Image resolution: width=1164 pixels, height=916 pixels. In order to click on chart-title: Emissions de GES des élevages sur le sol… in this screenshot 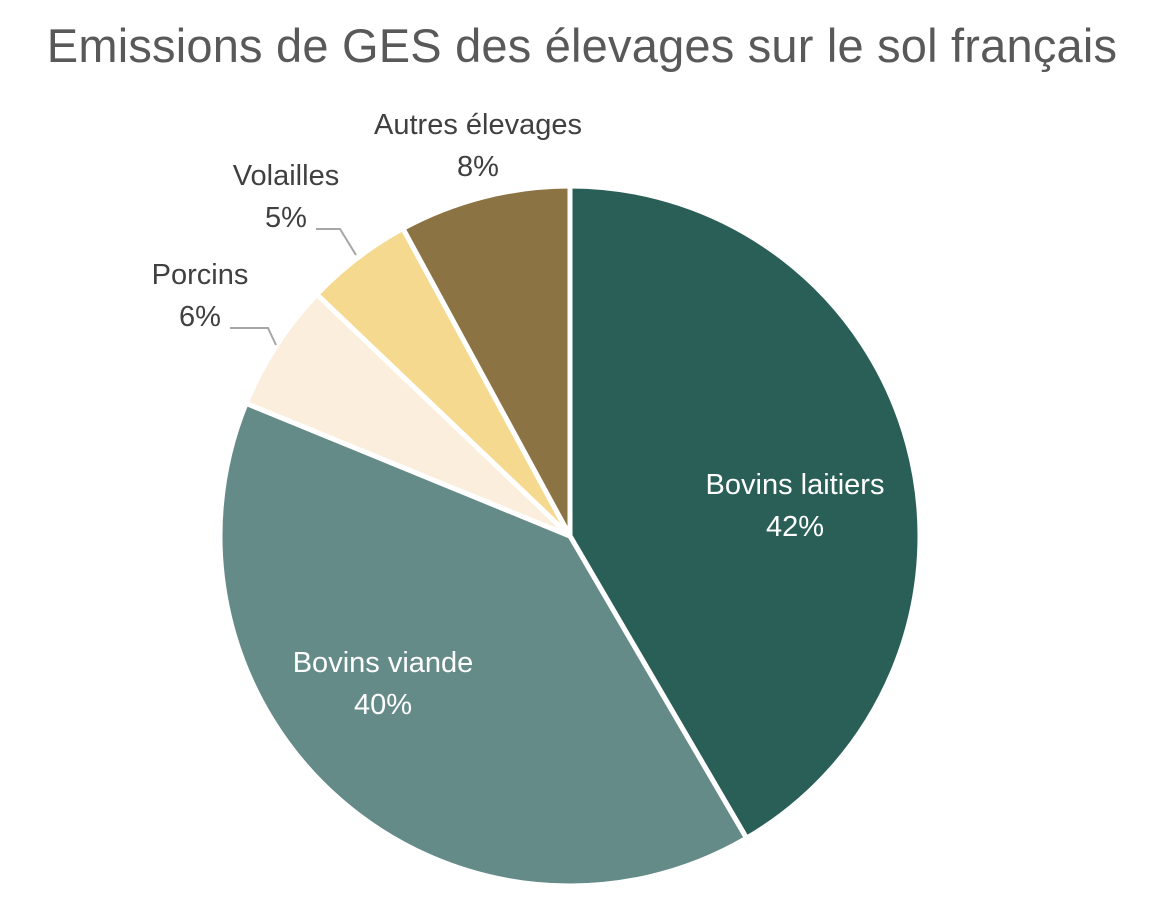, I will do `click(582, 45)`.